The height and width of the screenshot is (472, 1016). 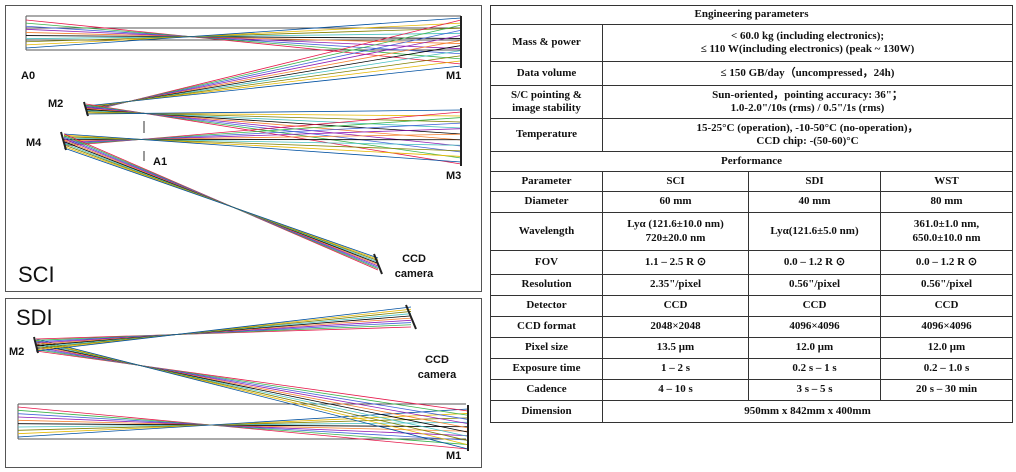 I want to click on perf-row-cadence: Cadence 4 – 10 s 3 s – 5 s 20 s – 30 min, so click(x=752, y=390).